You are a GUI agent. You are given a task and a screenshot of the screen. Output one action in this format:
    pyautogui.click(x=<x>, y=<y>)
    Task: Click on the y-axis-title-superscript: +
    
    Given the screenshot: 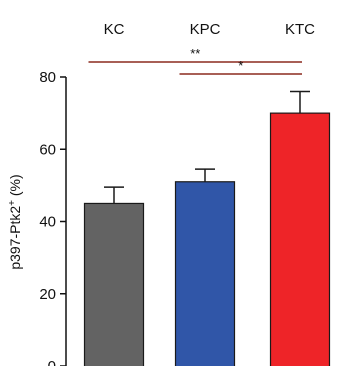 What is the action you would take?
    pyautogui.click(x=12, y=203)
    